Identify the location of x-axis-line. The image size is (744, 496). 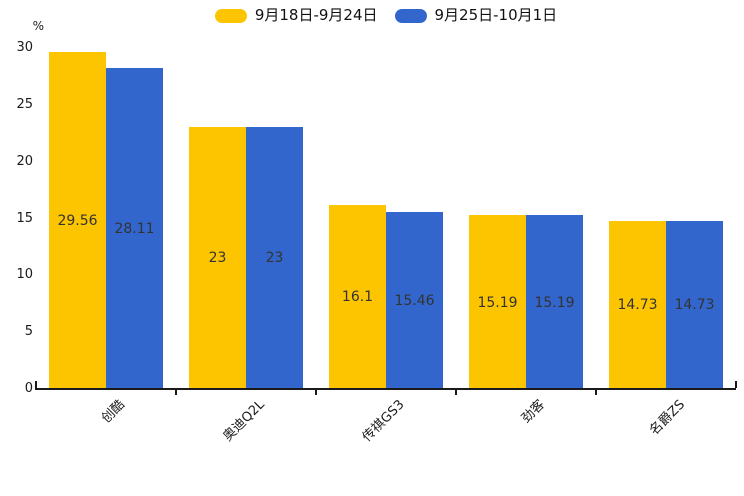
(385, 389).